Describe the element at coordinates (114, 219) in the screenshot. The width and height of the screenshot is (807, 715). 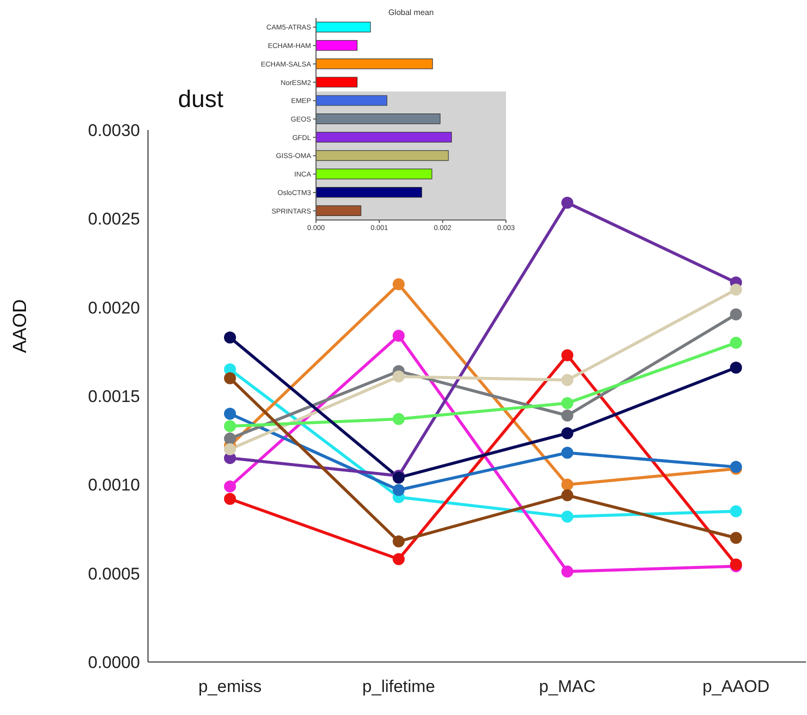
I see `y-tick-label: 0.0025` at that location.